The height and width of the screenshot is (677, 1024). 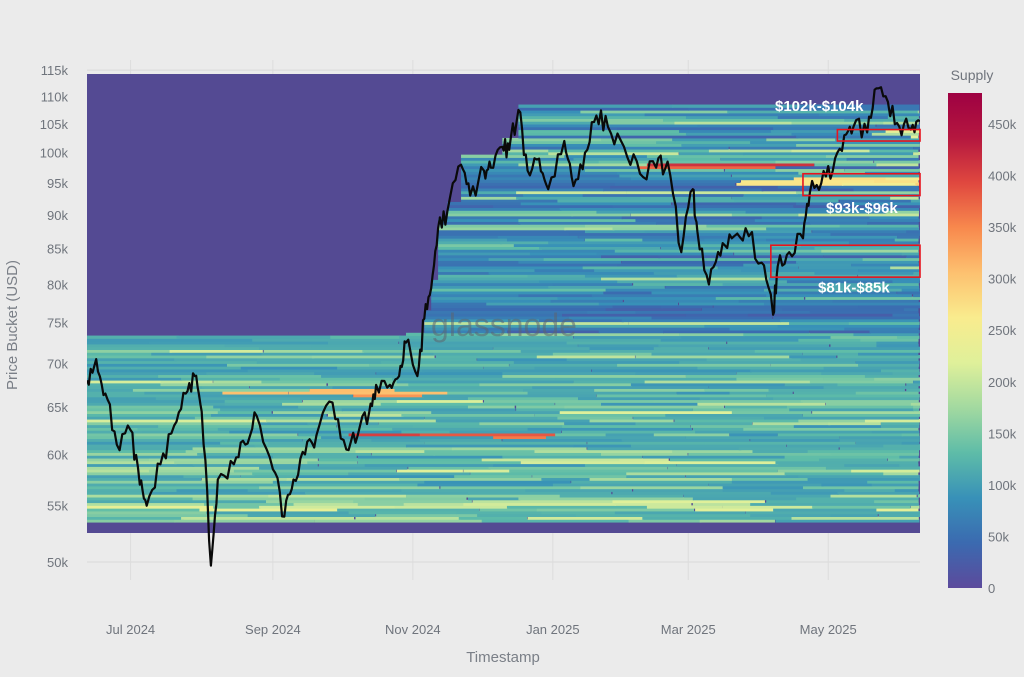 What do you see at coordinates (1002, 433) in the screenshot?
I see `colorbar-tick-label: 150k` at bounding box center [1002, 433].